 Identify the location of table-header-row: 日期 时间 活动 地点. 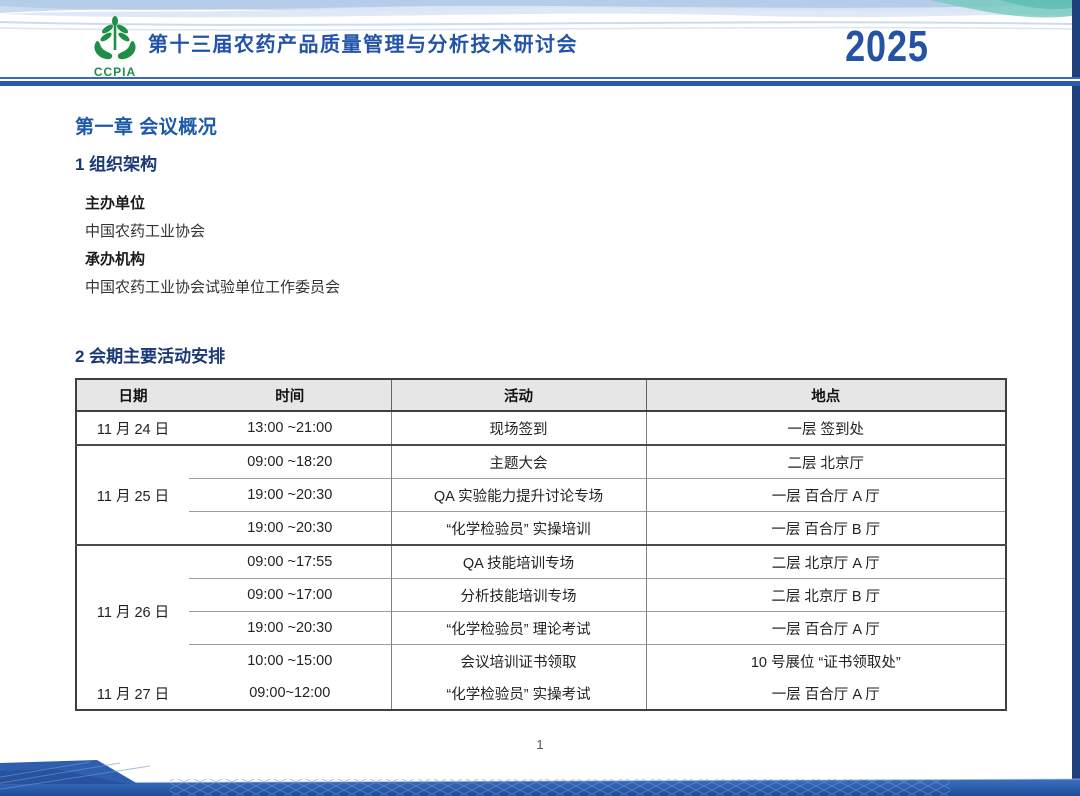
(541, 395).